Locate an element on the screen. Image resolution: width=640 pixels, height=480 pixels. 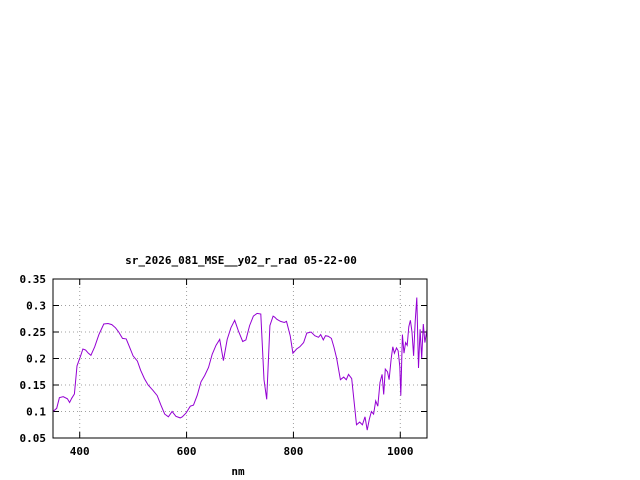
x-tick-label: 1000 is located at coordinates (400, 451).